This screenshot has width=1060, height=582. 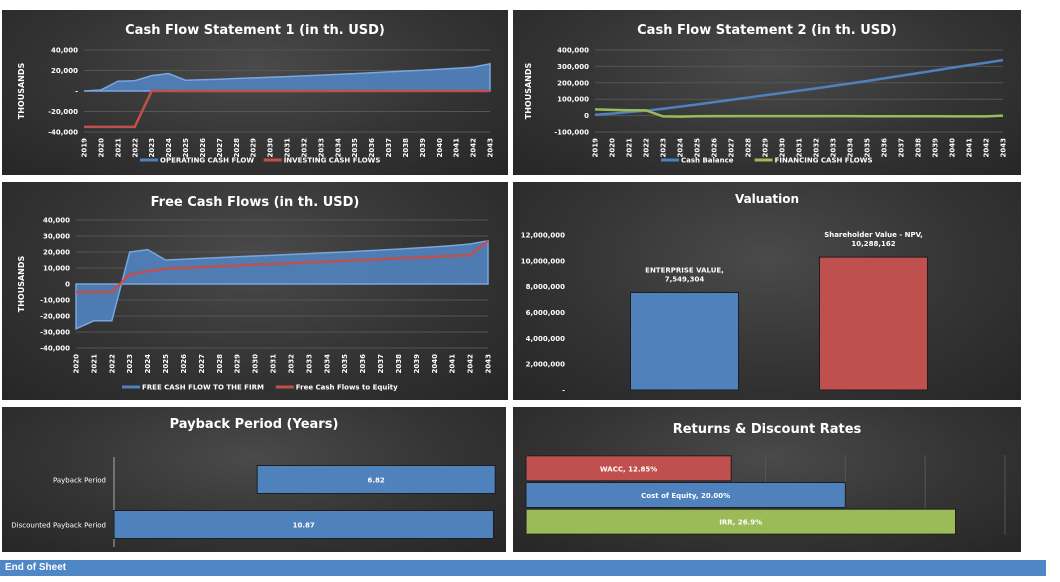 I want to click on legend-label: Free Cash Flows to Equity, so click(x=347, y=388).